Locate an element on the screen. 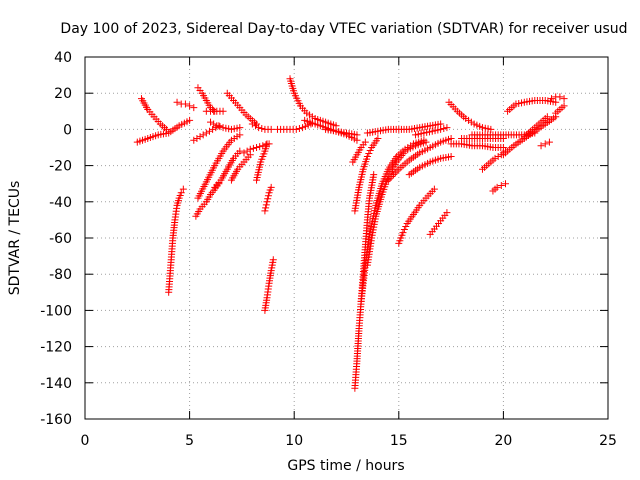  y-tick-label: -160 is located at coordinates (56, 420).